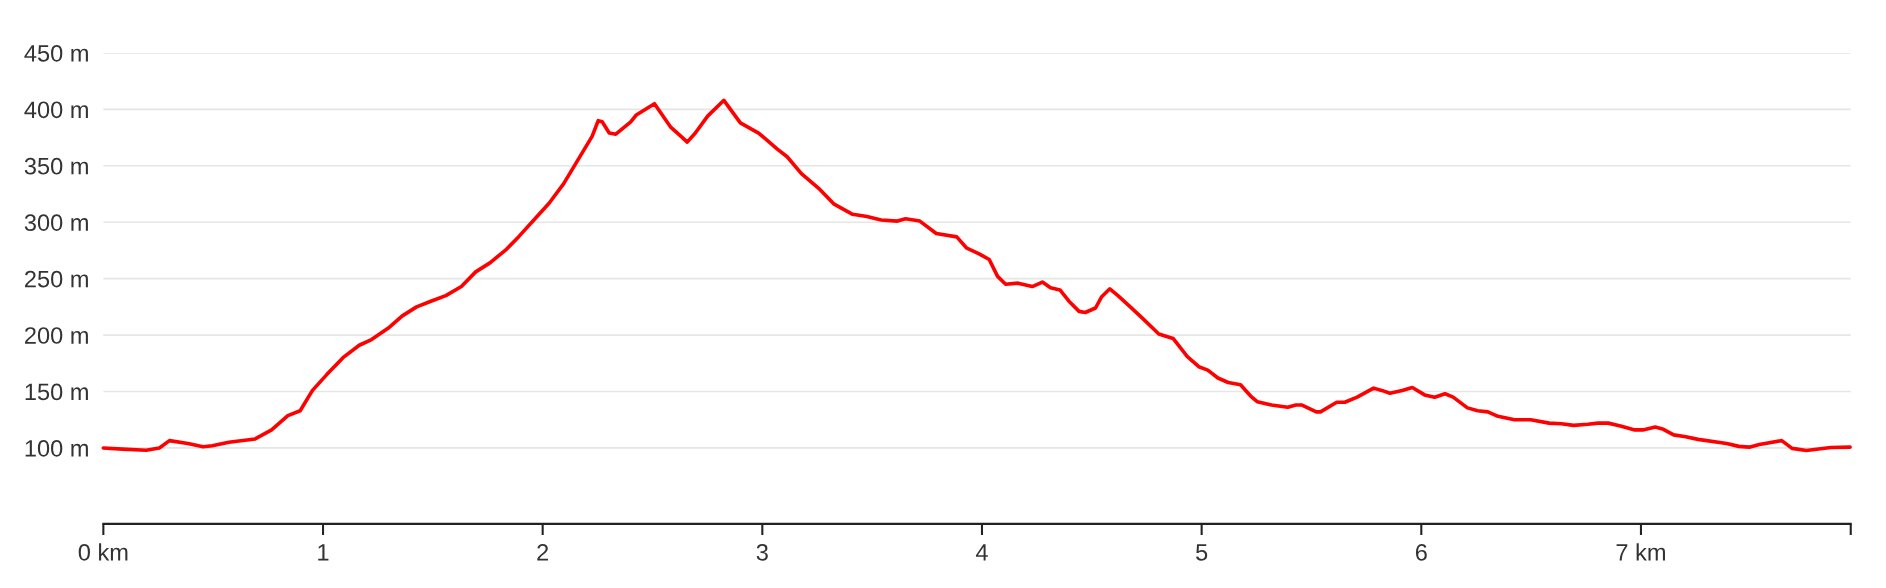 The image size is (1886, 588). I want to click on y-tick-label: 450 m, so click(56, 53).